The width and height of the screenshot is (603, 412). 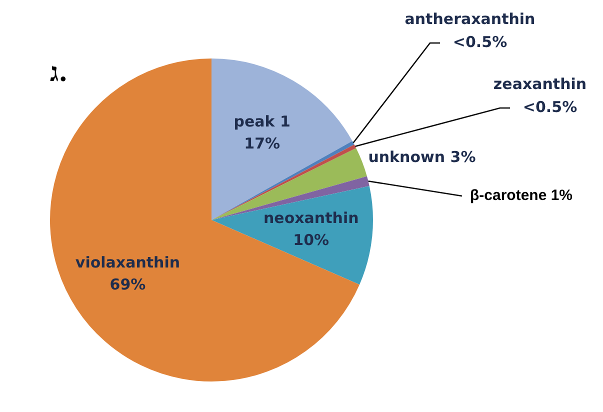 What do you see at coordinates (422, 157) in the screenshot?
I see `slice-label: unknown 3%` at bounding box center [422, 157].